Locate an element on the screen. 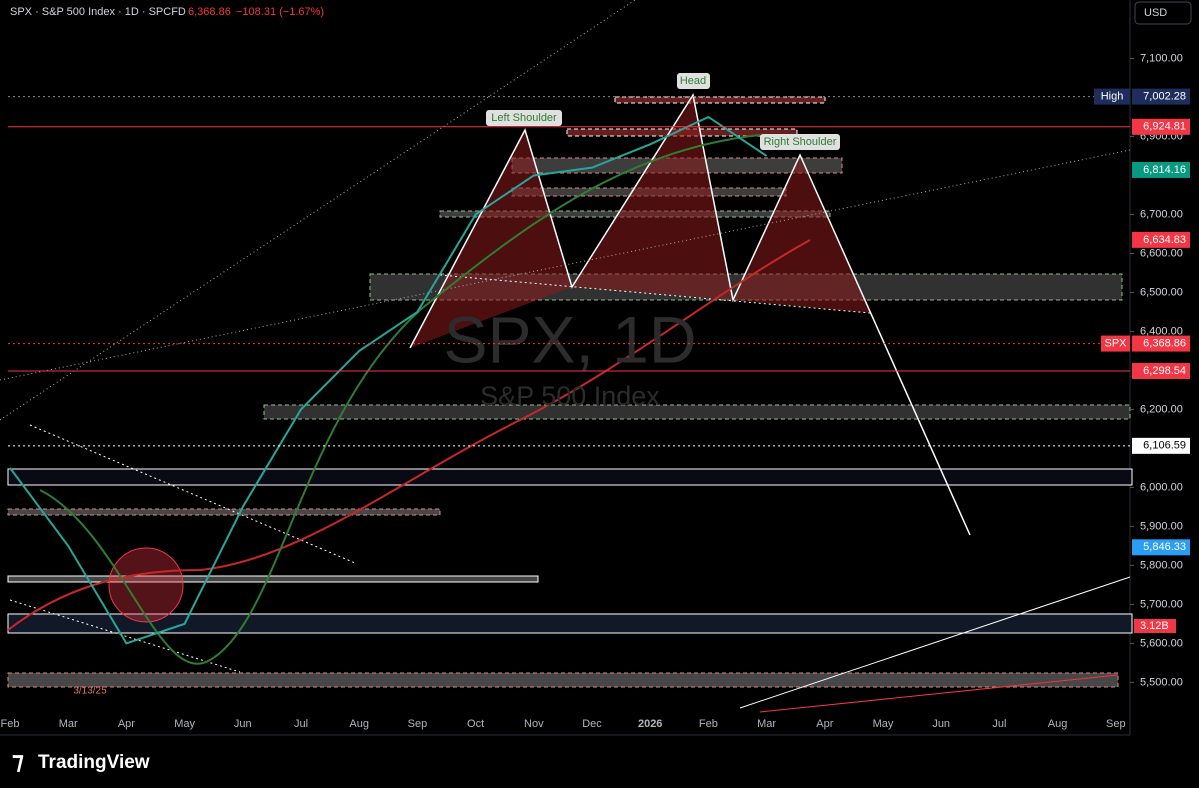 This screenshot has width=1199, height=788. y-tick-label: 6,700.00 is located at coordinates (1161, 214).